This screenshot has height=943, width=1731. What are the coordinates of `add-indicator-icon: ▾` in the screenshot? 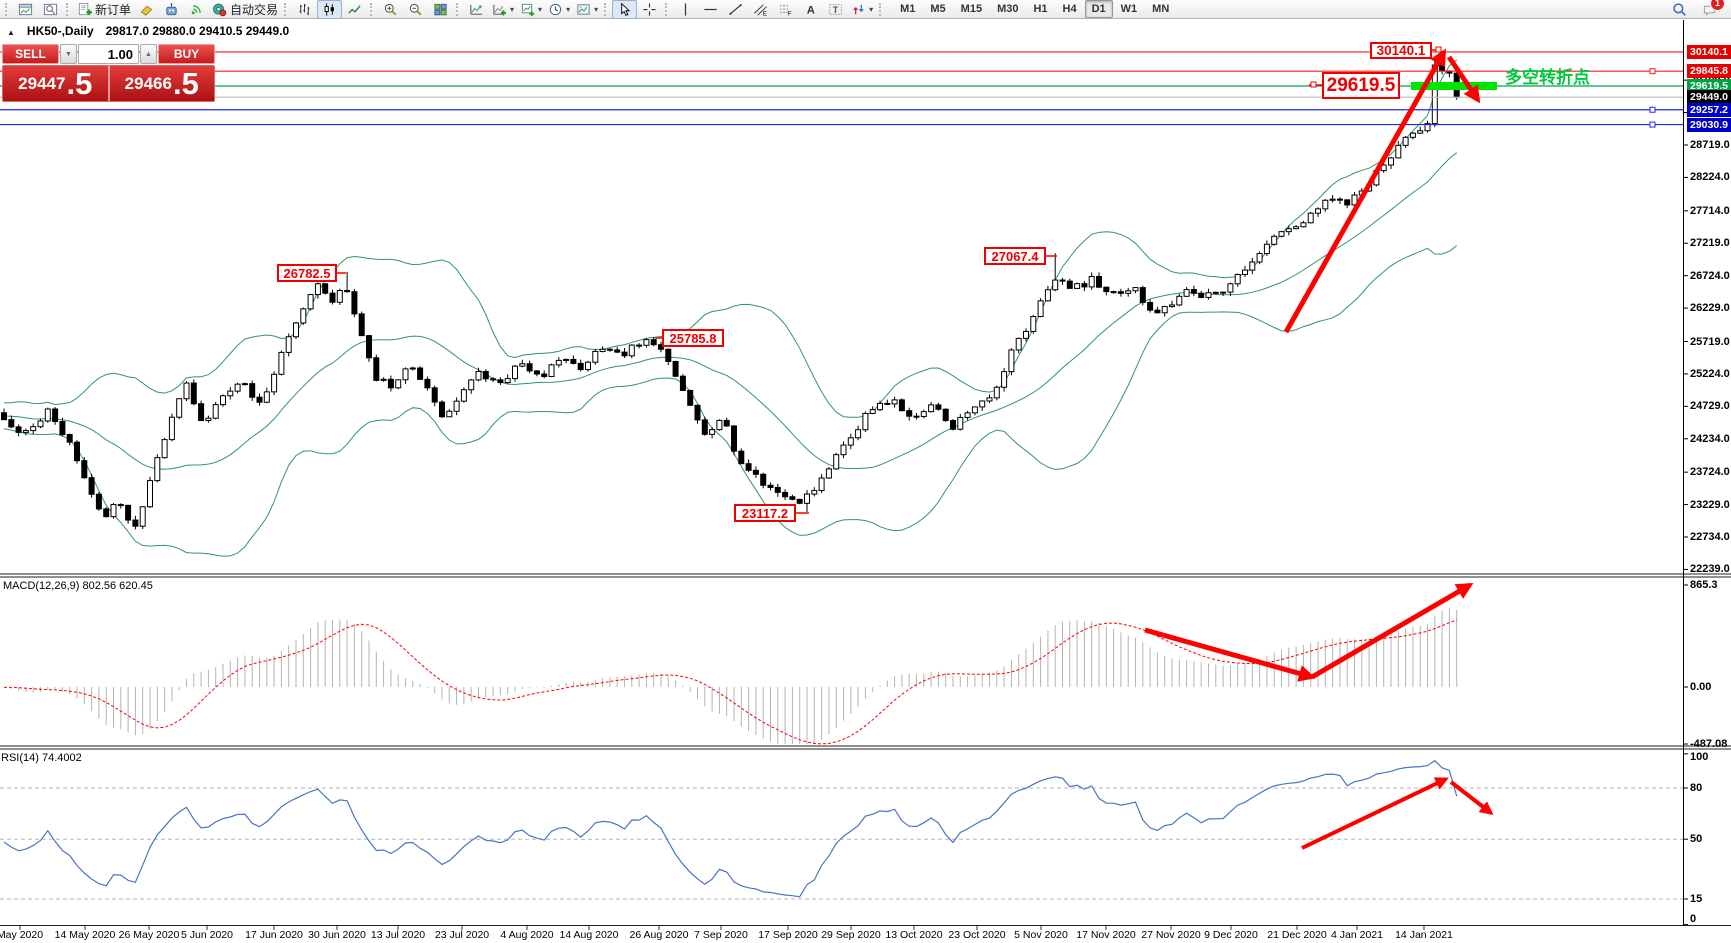 It's located at (503, 9).